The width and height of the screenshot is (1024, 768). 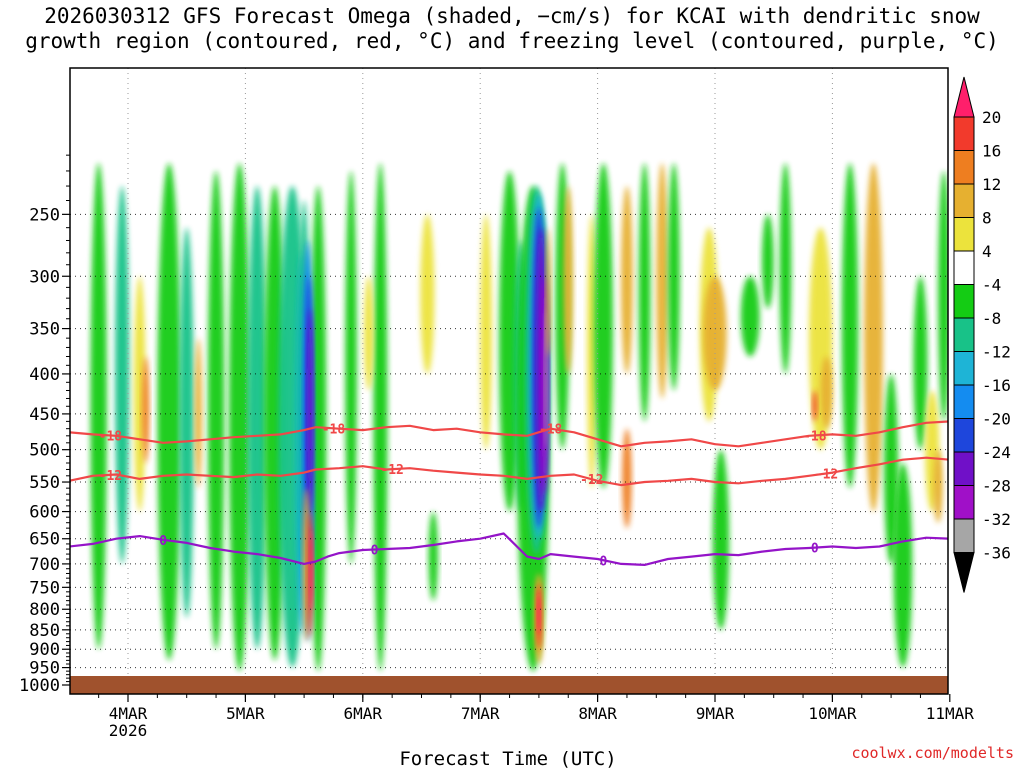 What do you see at coordinates (996, 452) in the screenshot?
I see `colorbar-label--24: -24` at bounding box center [996, 452].